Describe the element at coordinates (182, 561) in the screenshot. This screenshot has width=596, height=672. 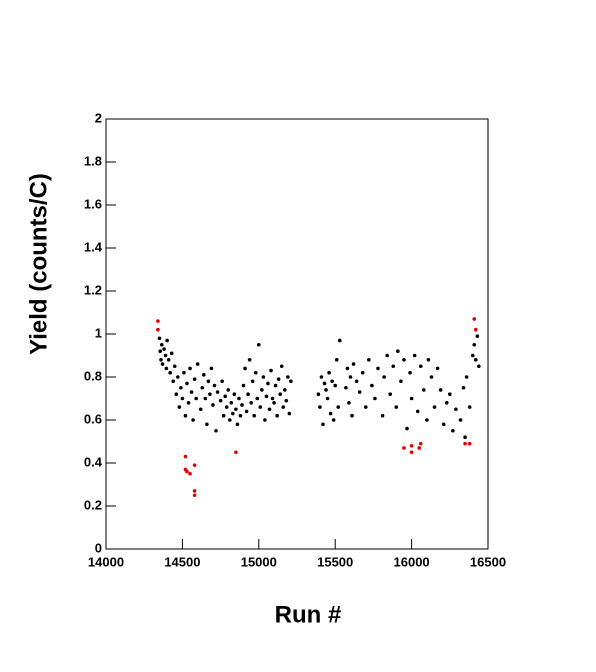
I see `x-tick-label: 14500` at that location.